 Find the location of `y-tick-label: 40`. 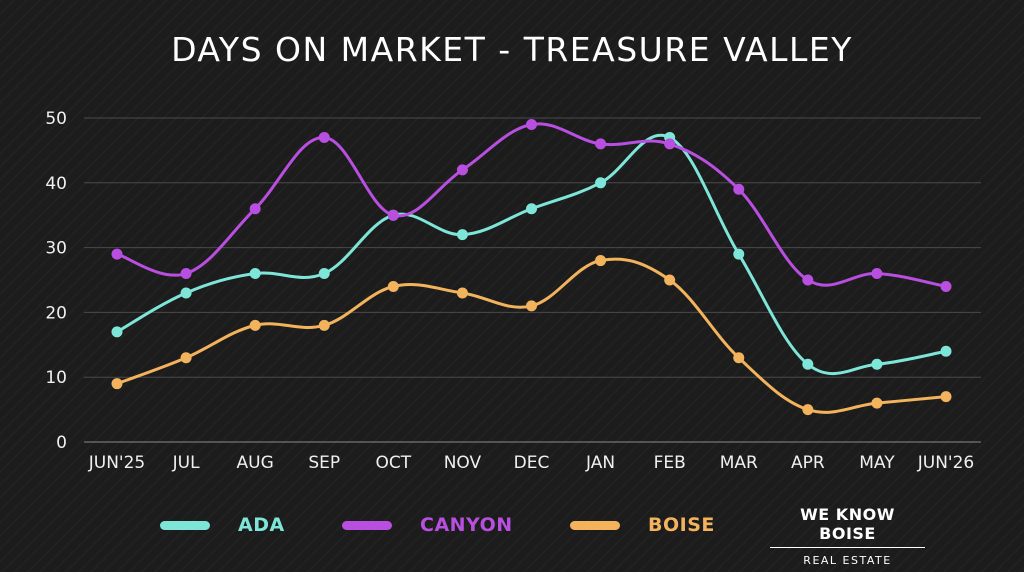

y-tick-label: 40 is located at coordinates (56, 184).